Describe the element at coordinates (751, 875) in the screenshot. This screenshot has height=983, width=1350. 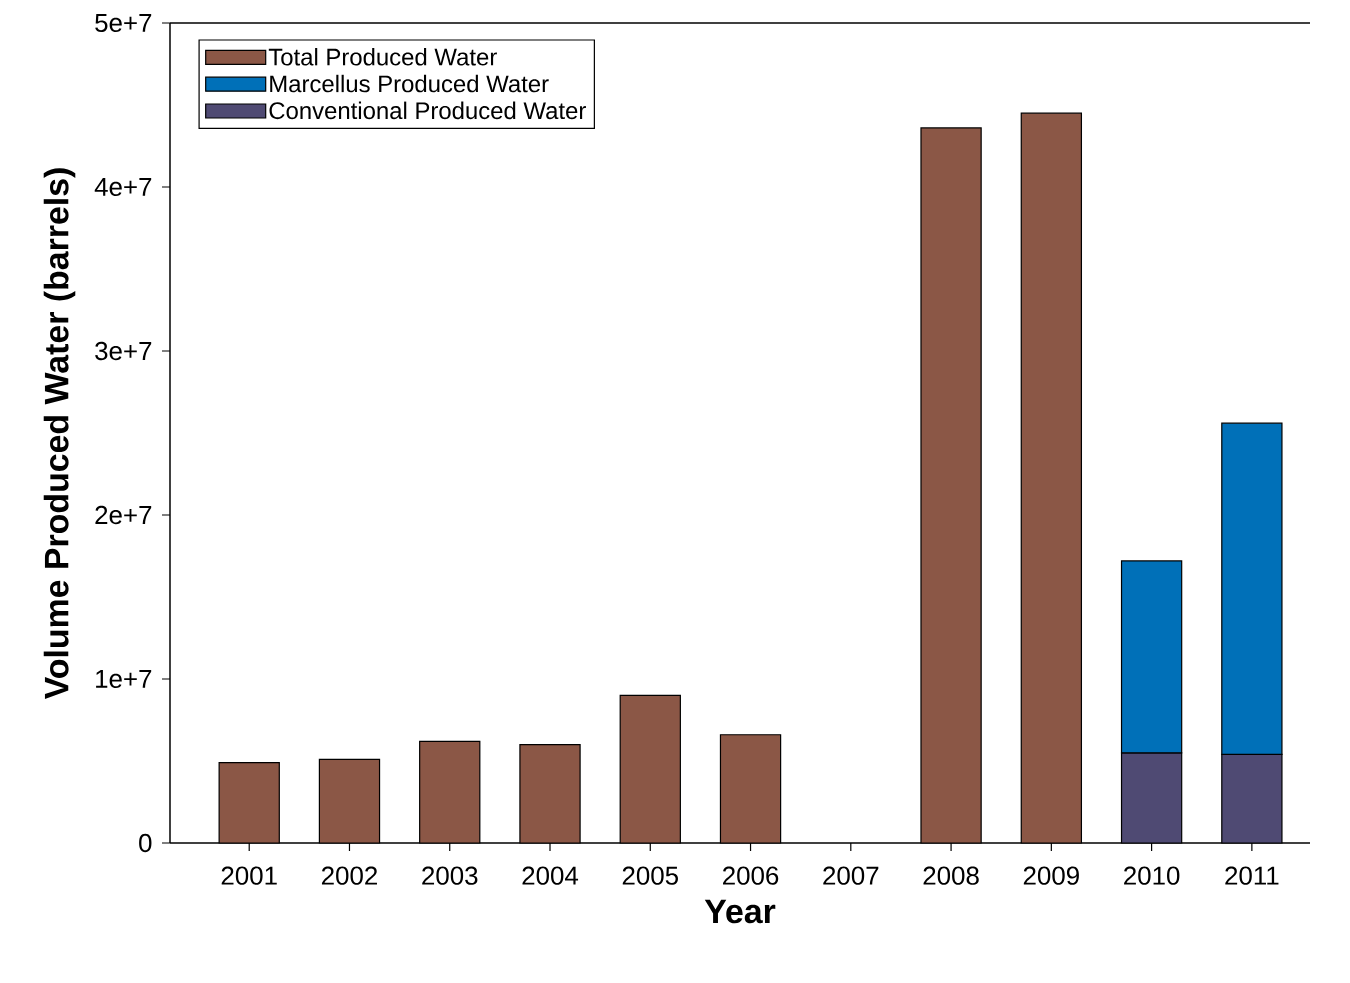
I see `x-tick-label: 2006` at that location.